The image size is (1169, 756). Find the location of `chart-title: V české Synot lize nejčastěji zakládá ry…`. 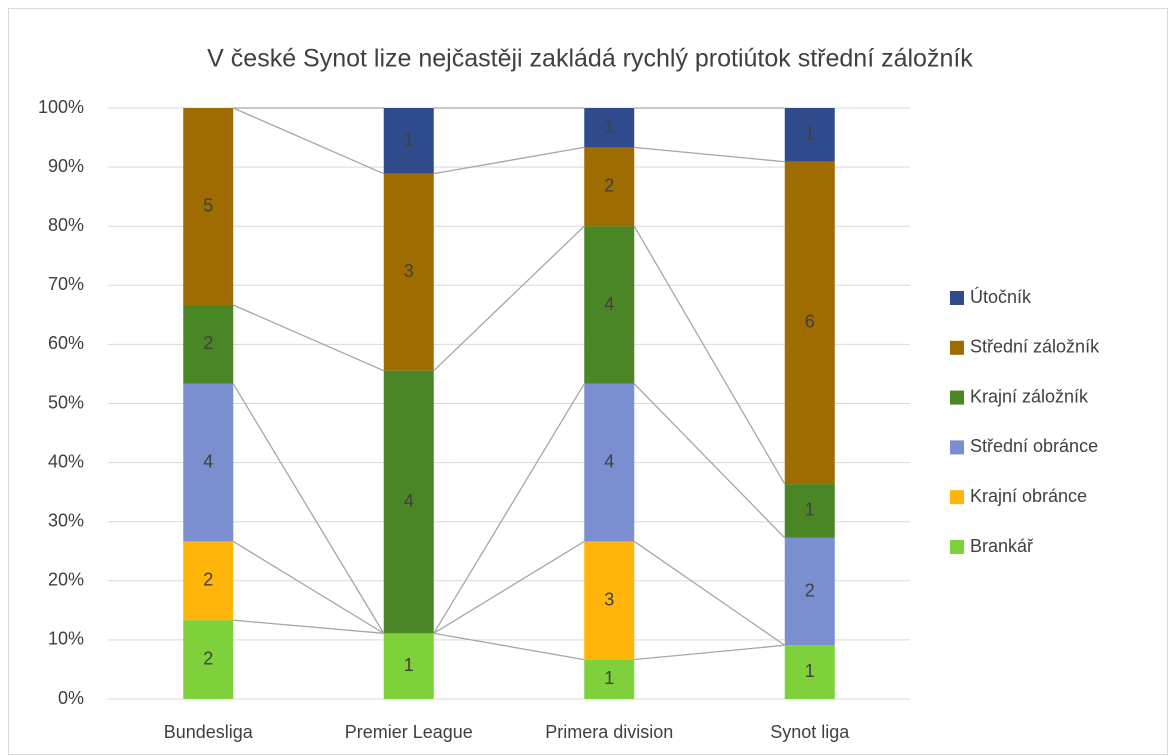

chart-title: V české Synot lize nejčastěji zakládá ry… is located at coordinates (590, 59).